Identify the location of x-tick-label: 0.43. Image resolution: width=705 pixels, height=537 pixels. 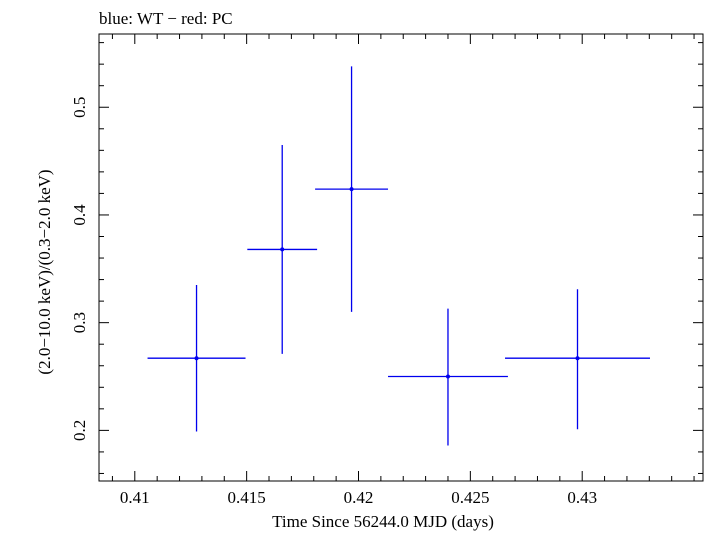
(582, 497).